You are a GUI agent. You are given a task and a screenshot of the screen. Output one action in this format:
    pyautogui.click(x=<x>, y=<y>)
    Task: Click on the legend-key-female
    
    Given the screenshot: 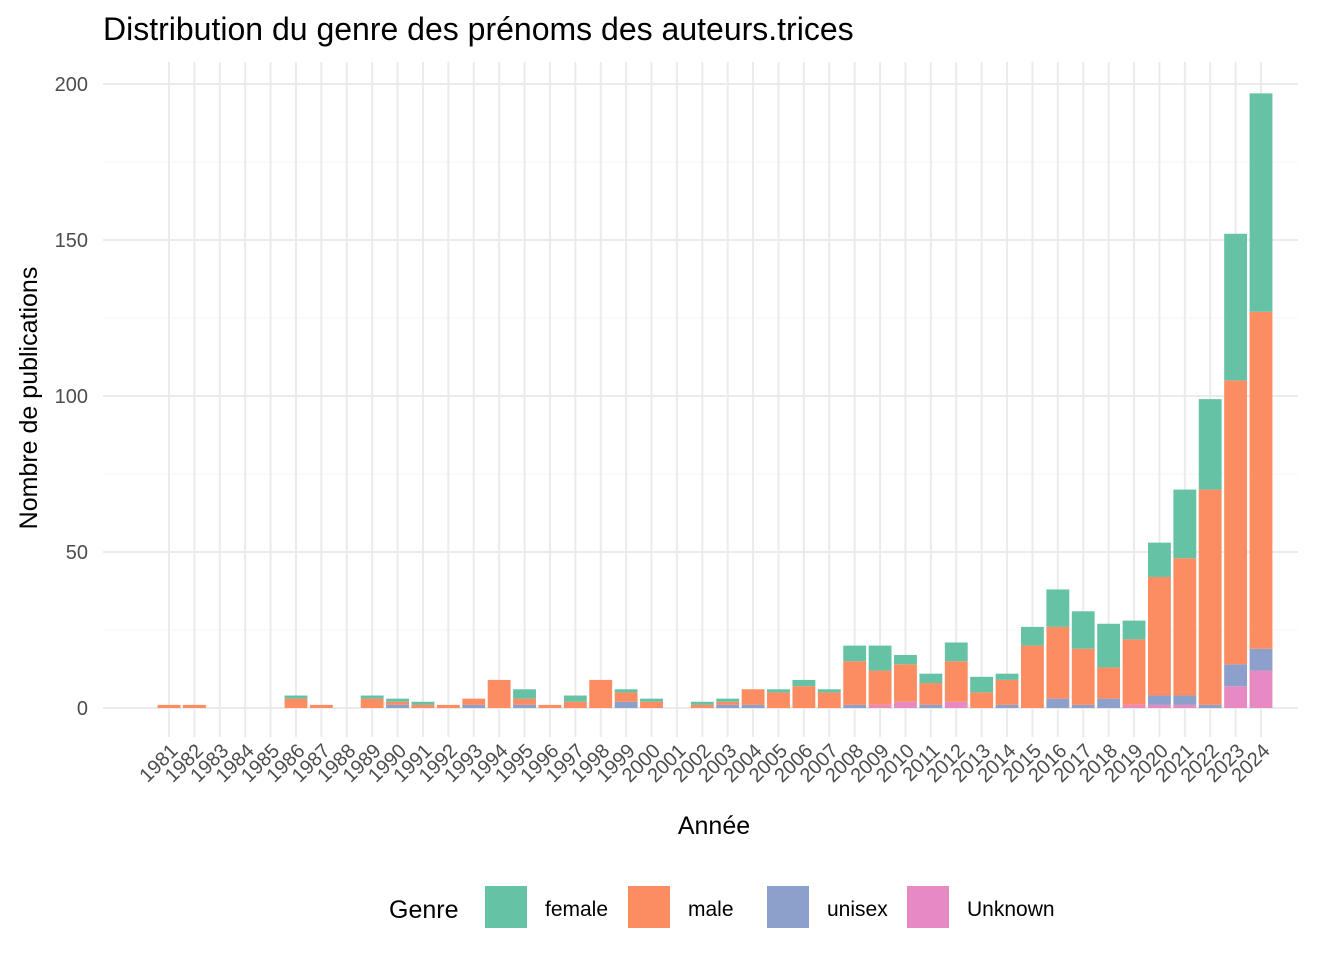 What is the action you would take?
    pyautogui.click(x=506, y=907)
    